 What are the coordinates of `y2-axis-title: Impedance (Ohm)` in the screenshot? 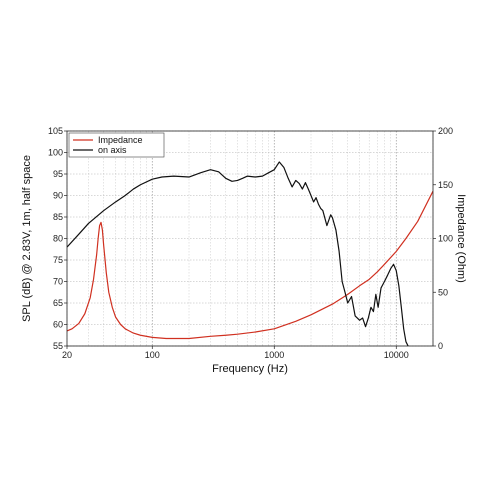 It's located at (461, 238).